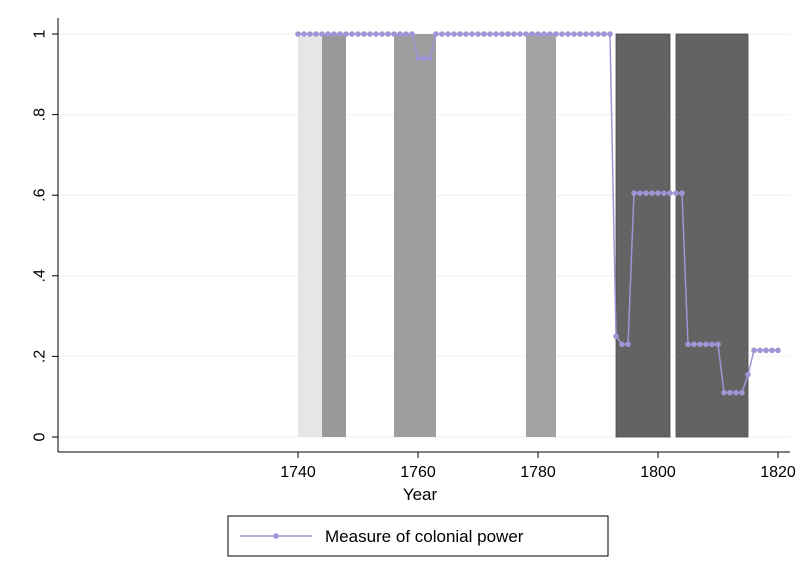  What do you see at coordinates (40, 356) in the screenshot?
I see `y-tick-label-1: .2` at bounding box center [40, 356].